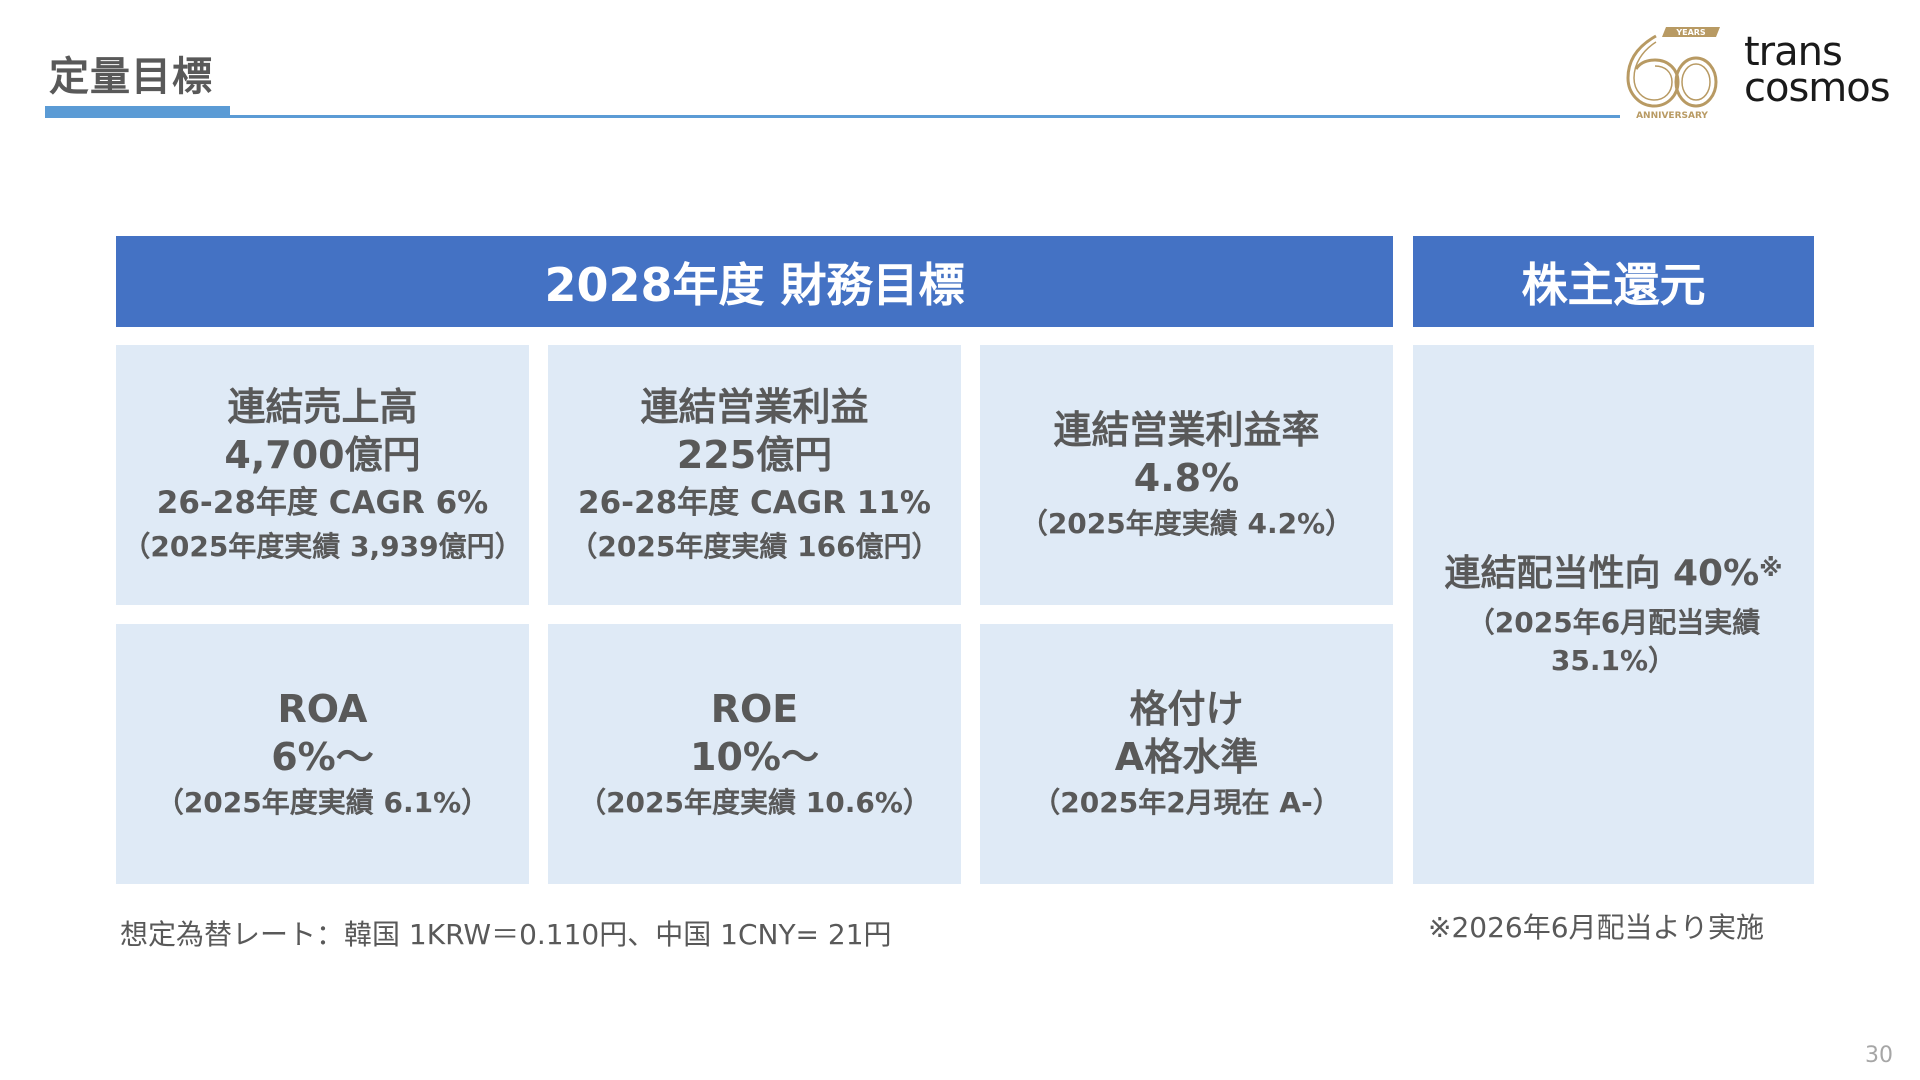 The width and height of the screenshot is (1920, 1080). Describe the element at coordinates (1672, 115) in the screenshot. I see `anniversary-label-text: ANNIVERSARY` at that location.